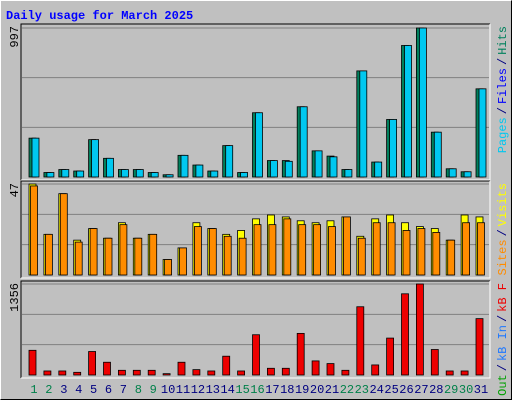  Describe the element at coordinates (302, 390) in the screenshot. I see `x-tick-label: 19` at that location.